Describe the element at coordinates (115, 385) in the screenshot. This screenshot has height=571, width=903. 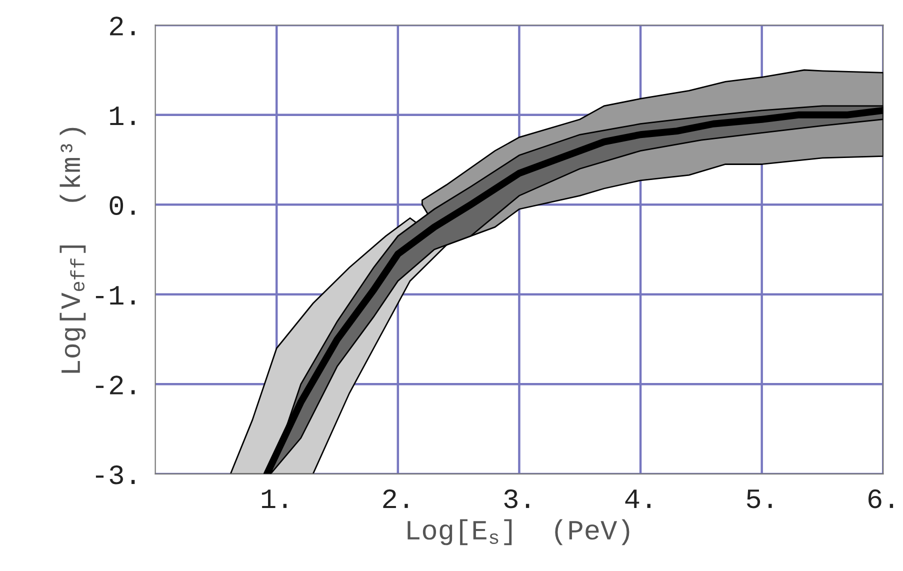
I see `y-tick-label: -2.` at that location.